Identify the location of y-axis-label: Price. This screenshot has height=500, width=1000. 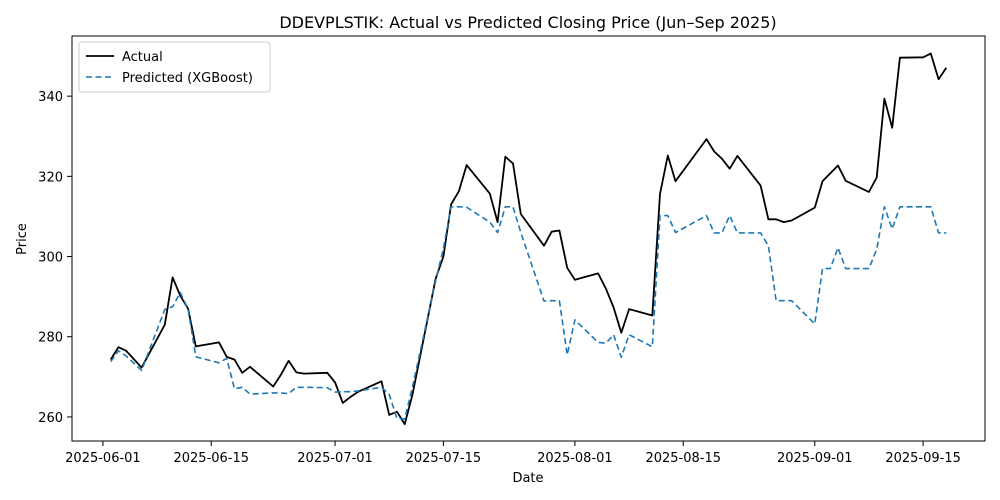
(22, 239).